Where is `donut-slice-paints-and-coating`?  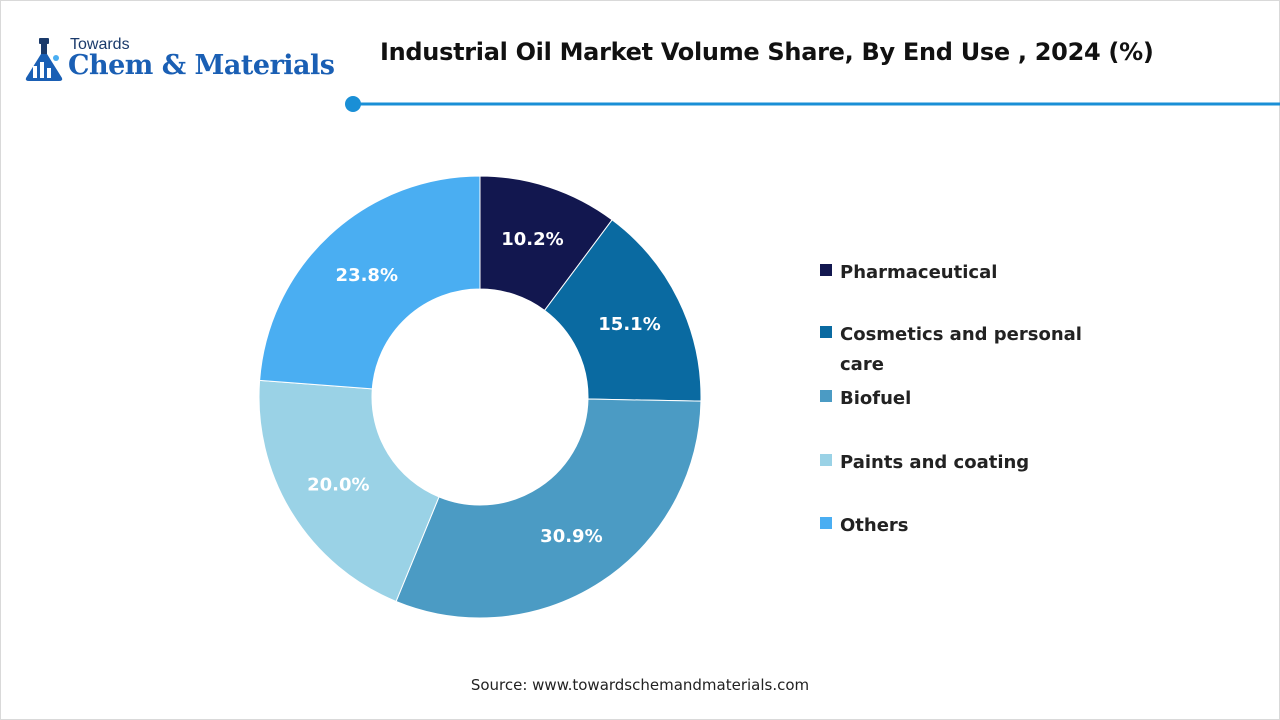 donut-slice-paints-and-coating is located at coordinates (349, 491).